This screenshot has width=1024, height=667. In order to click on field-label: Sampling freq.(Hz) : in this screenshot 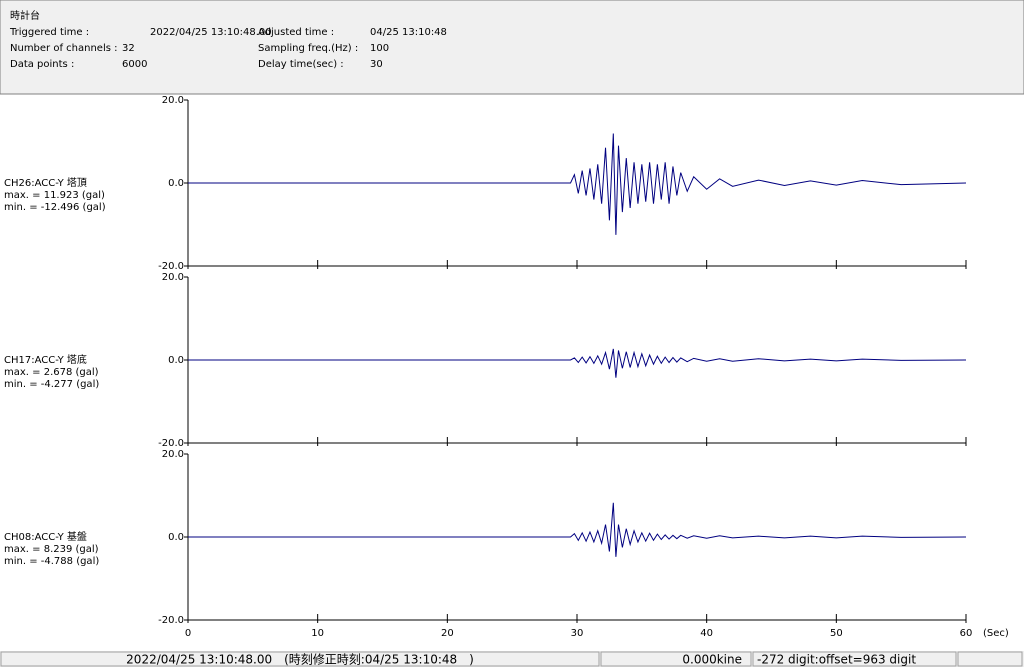, I will do `click(308, 48)`.